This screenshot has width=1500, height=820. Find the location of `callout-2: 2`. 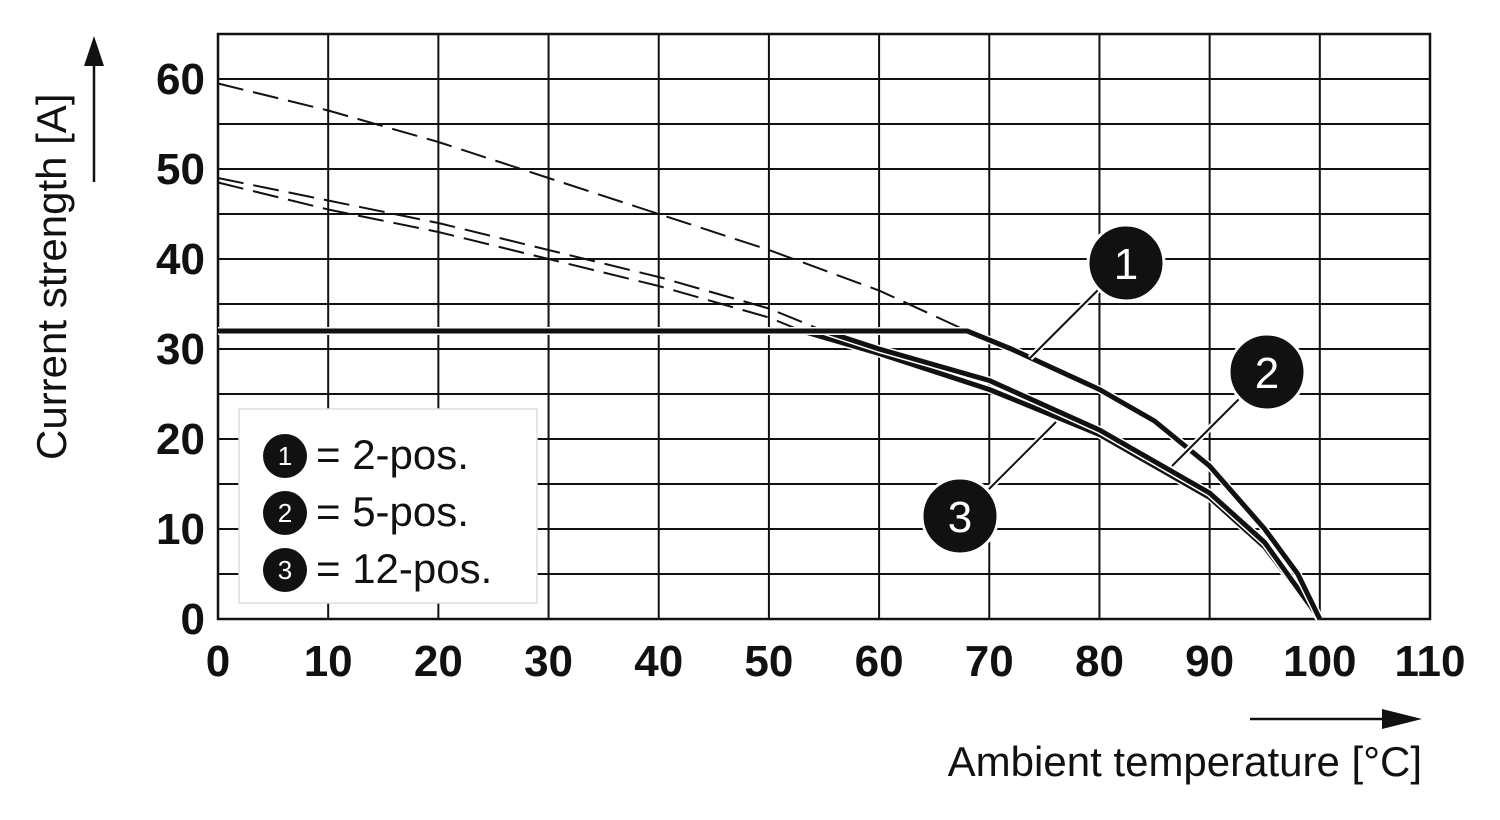

callout-2: 2 is located at coordinates (1238, 400).